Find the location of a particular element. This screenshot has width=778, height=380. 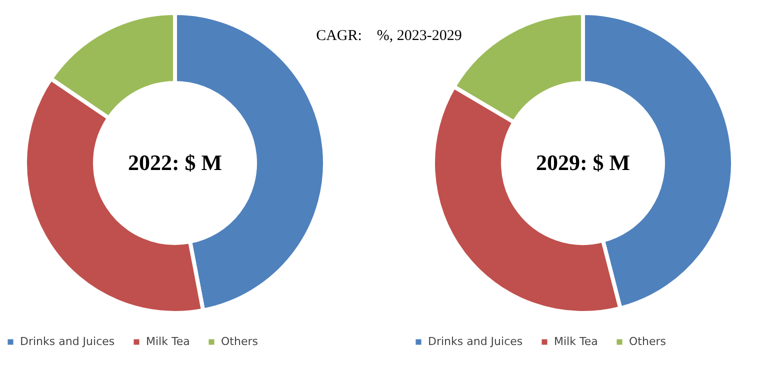

text: CAGR: %, 2023-2029 is located at coordinates (389, 36).